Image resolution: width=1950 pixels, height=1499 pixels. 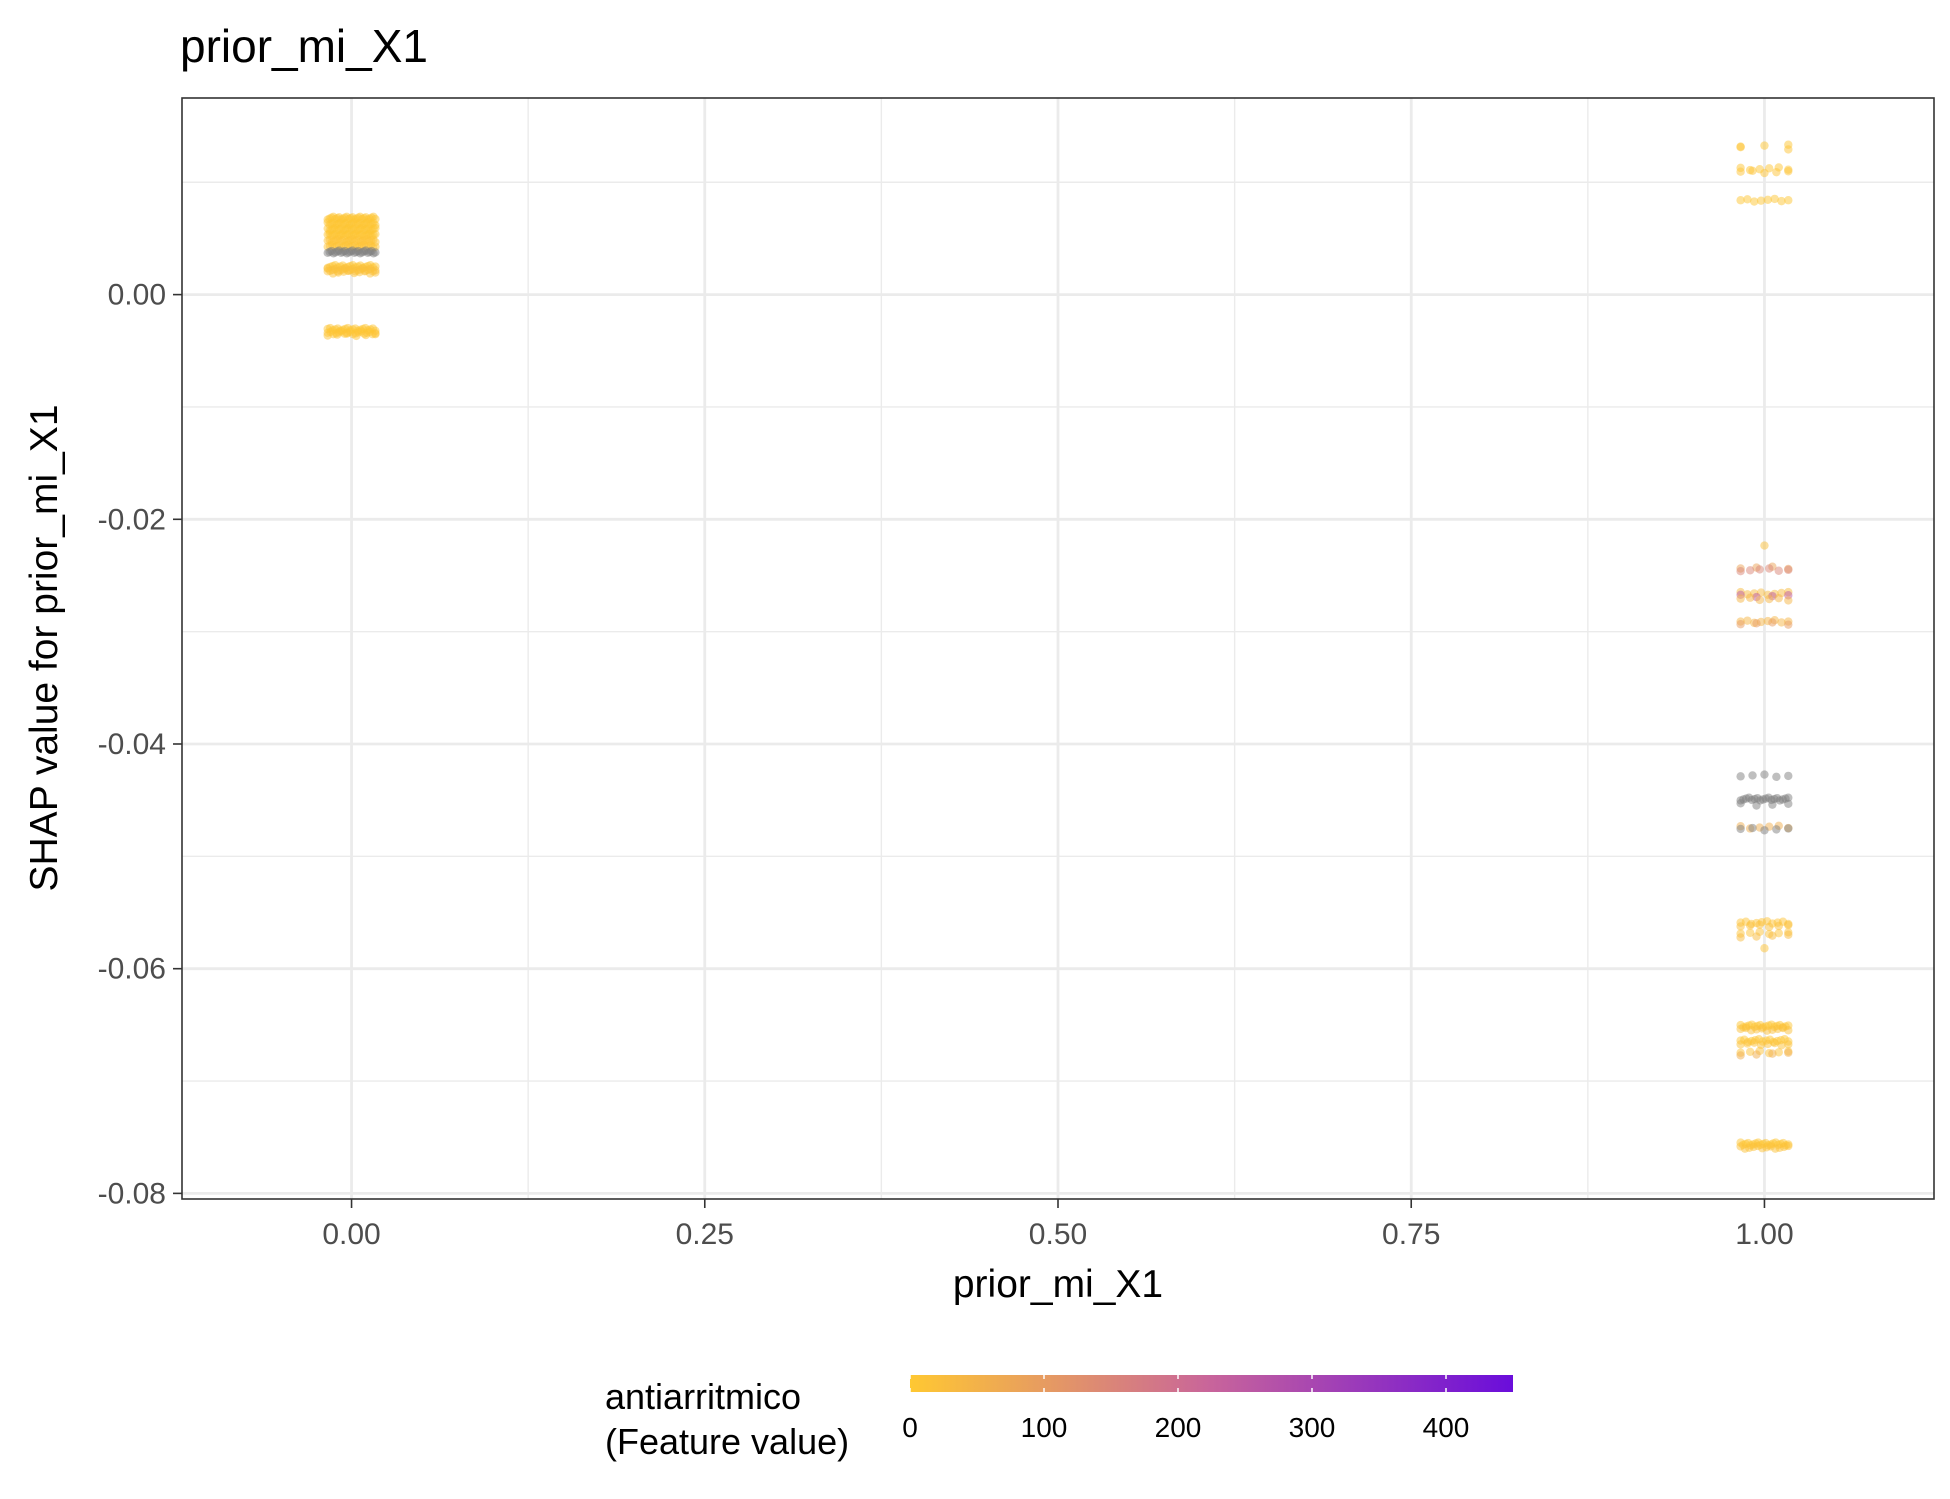 I want to click on y-axis: 0.00 -0.02 -0.04 -0.06 -0.08, so click(x=140, y=744).